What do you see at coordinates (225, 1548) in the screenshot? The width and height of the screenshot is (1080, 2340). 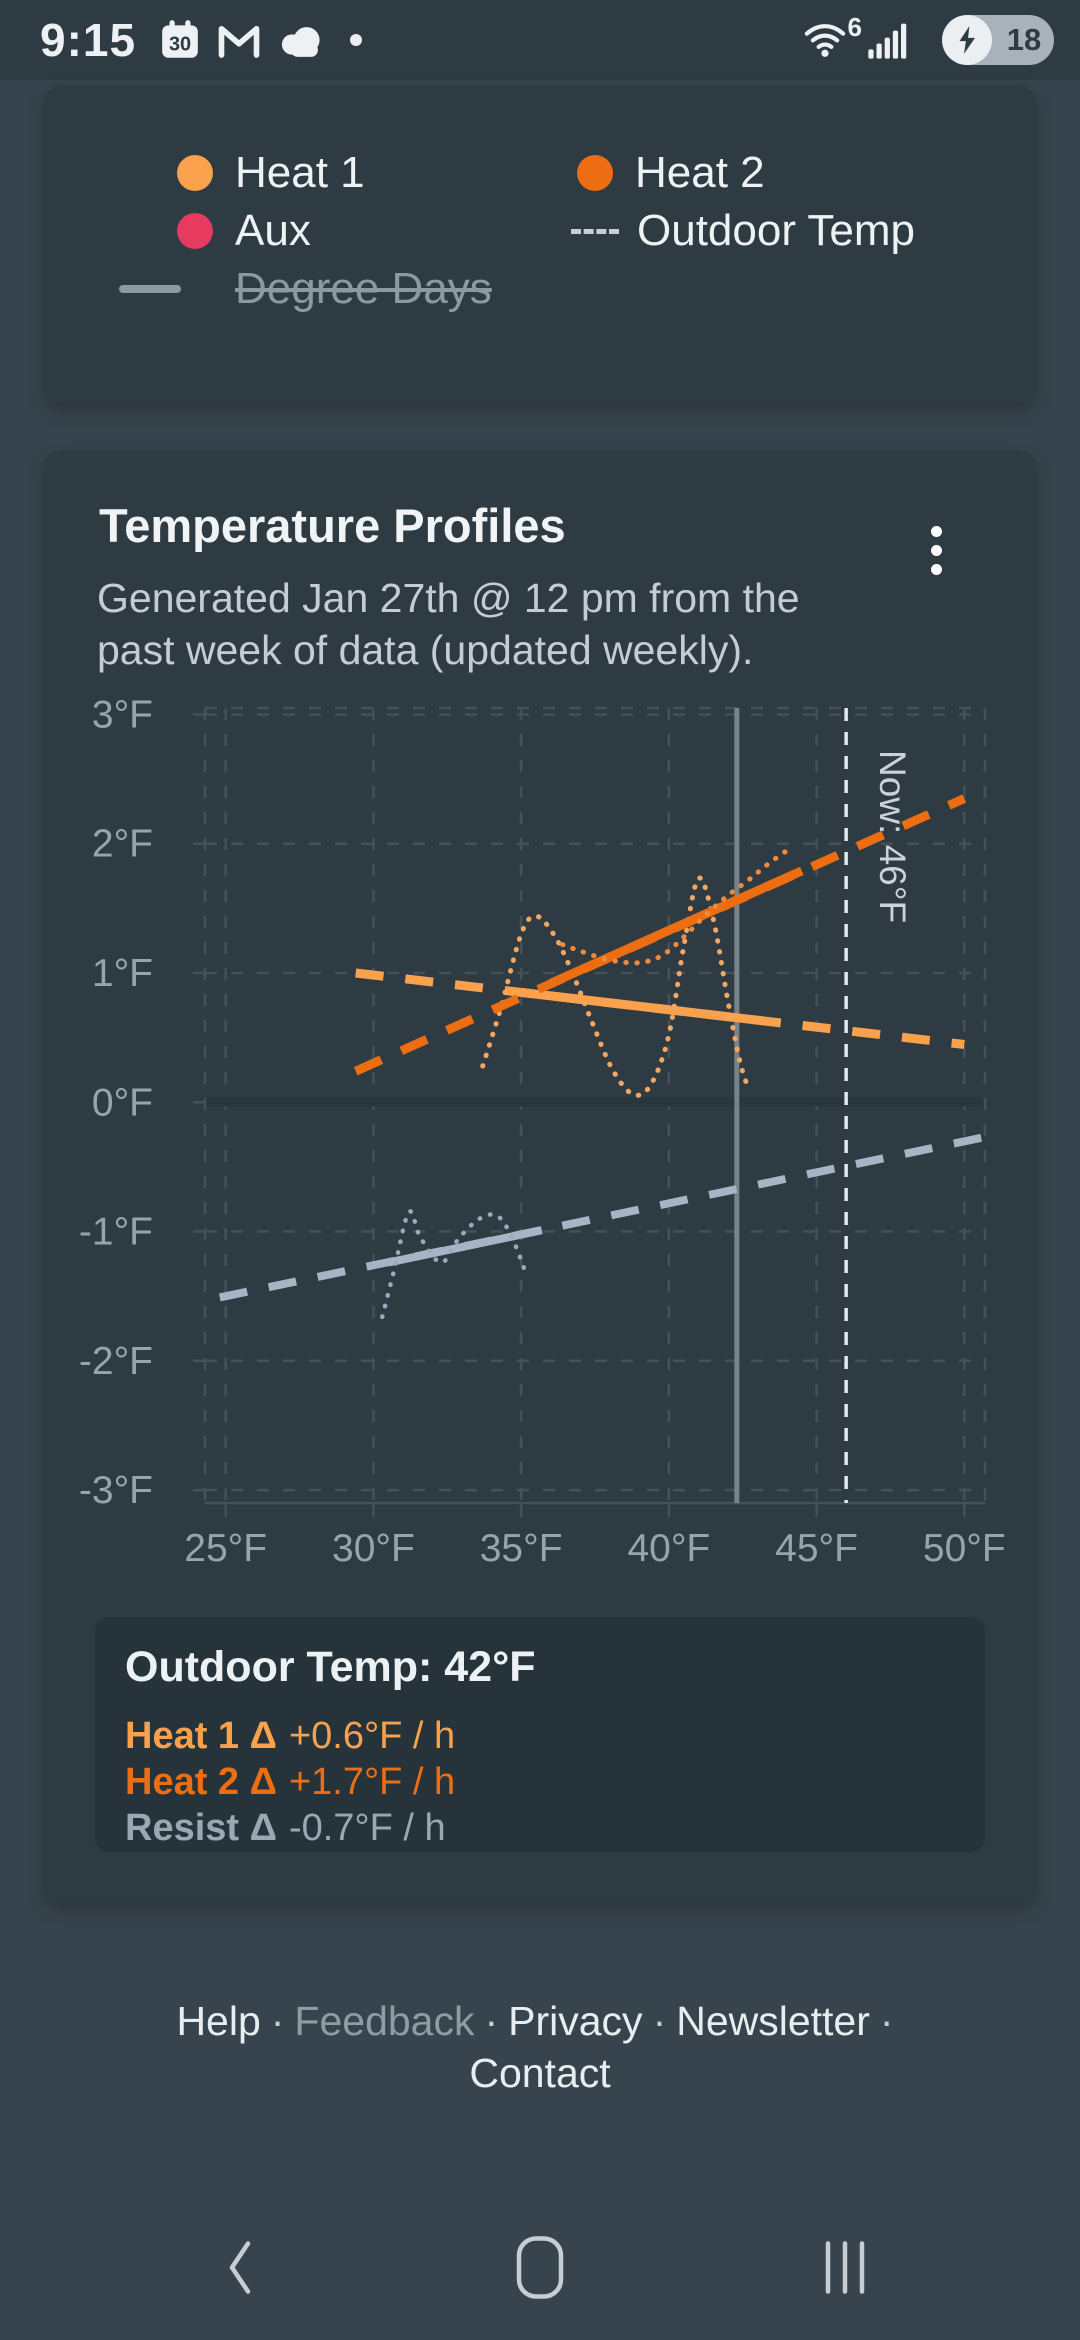 I see `svg-text: 25°F` at bounding box center [225, 1548].